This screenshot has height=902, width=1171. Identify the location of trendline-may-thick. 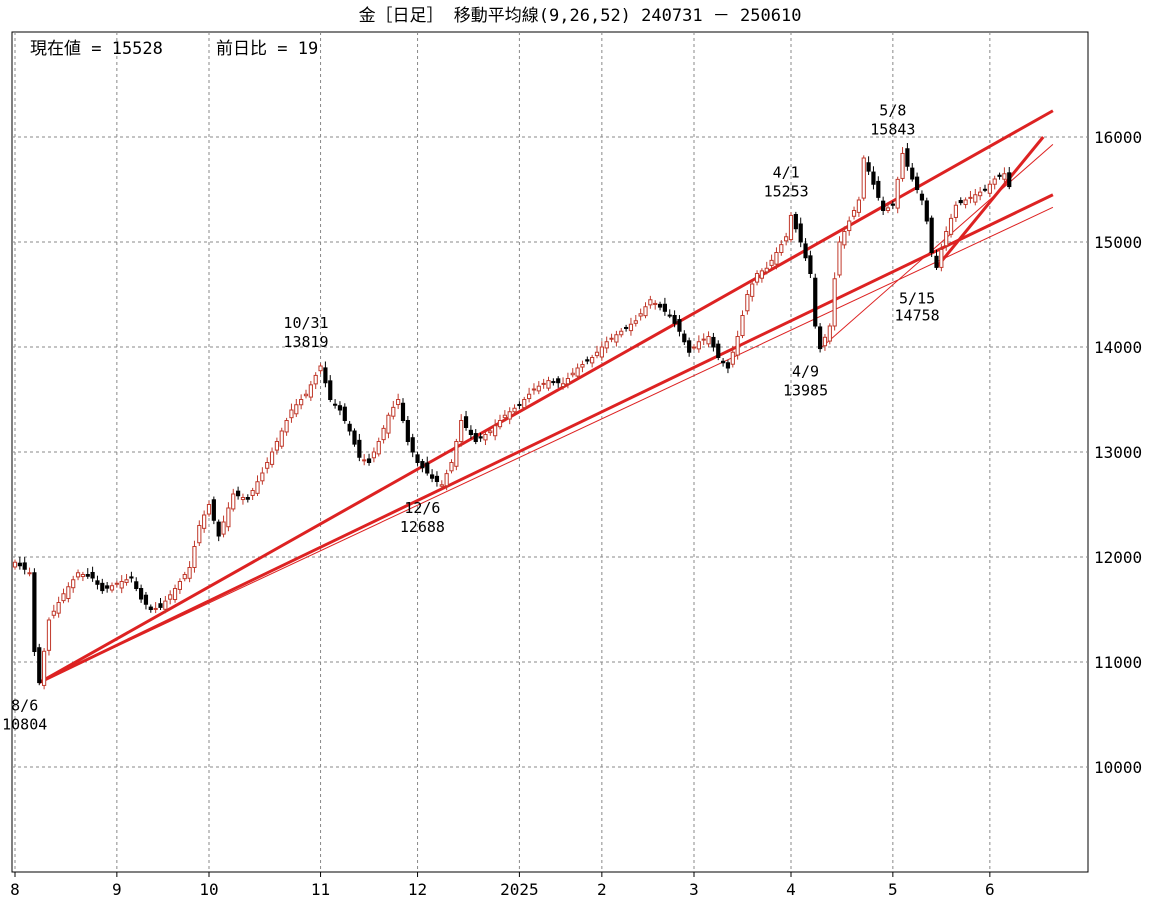
(990, 202).